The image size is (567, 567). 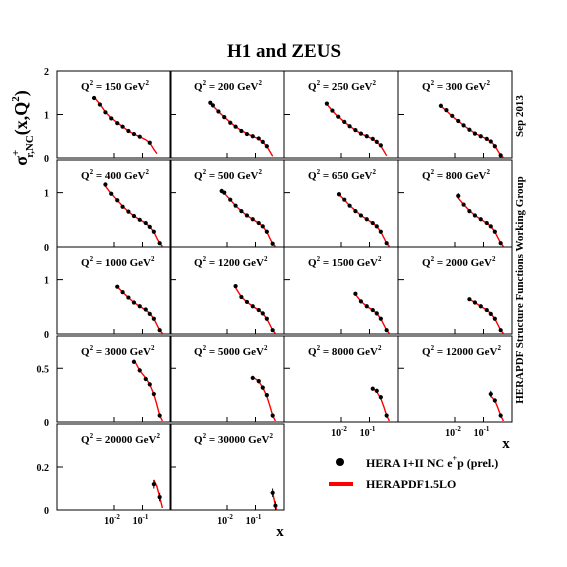 I want to click on legend: HERA I+II NC e+p (prel.) HERAPDF1.5LO, so click(x=413, y=472).